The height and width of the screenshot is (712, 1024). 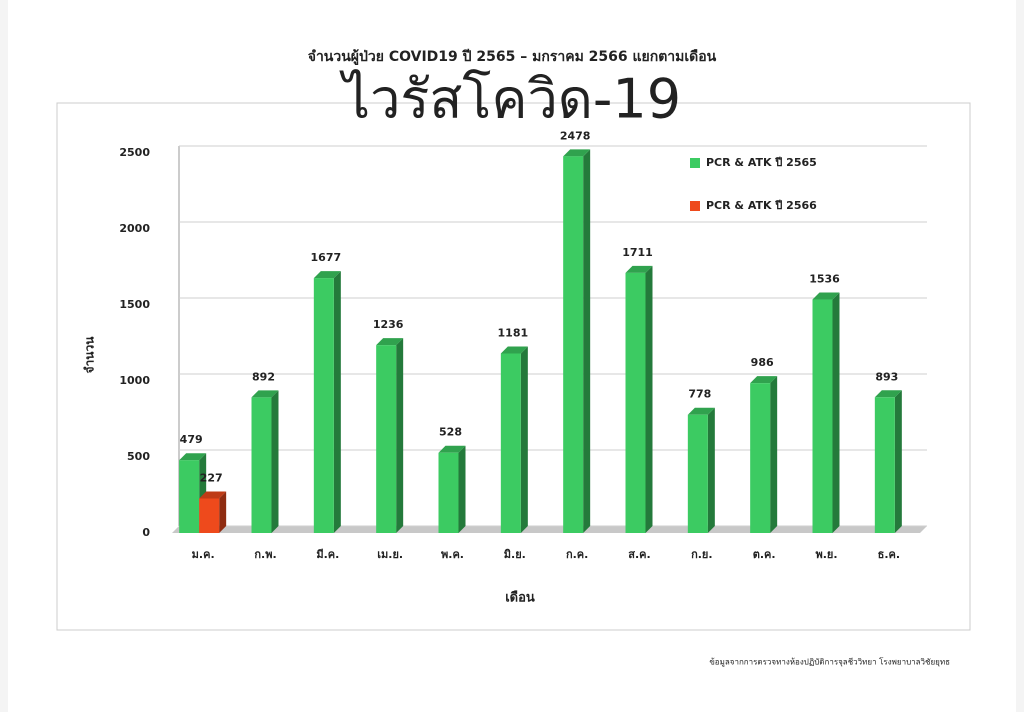 What do you see at coordinates (191, 439) in the screenshot?
I see `value-label: 479` at bounding box center [191, 439].